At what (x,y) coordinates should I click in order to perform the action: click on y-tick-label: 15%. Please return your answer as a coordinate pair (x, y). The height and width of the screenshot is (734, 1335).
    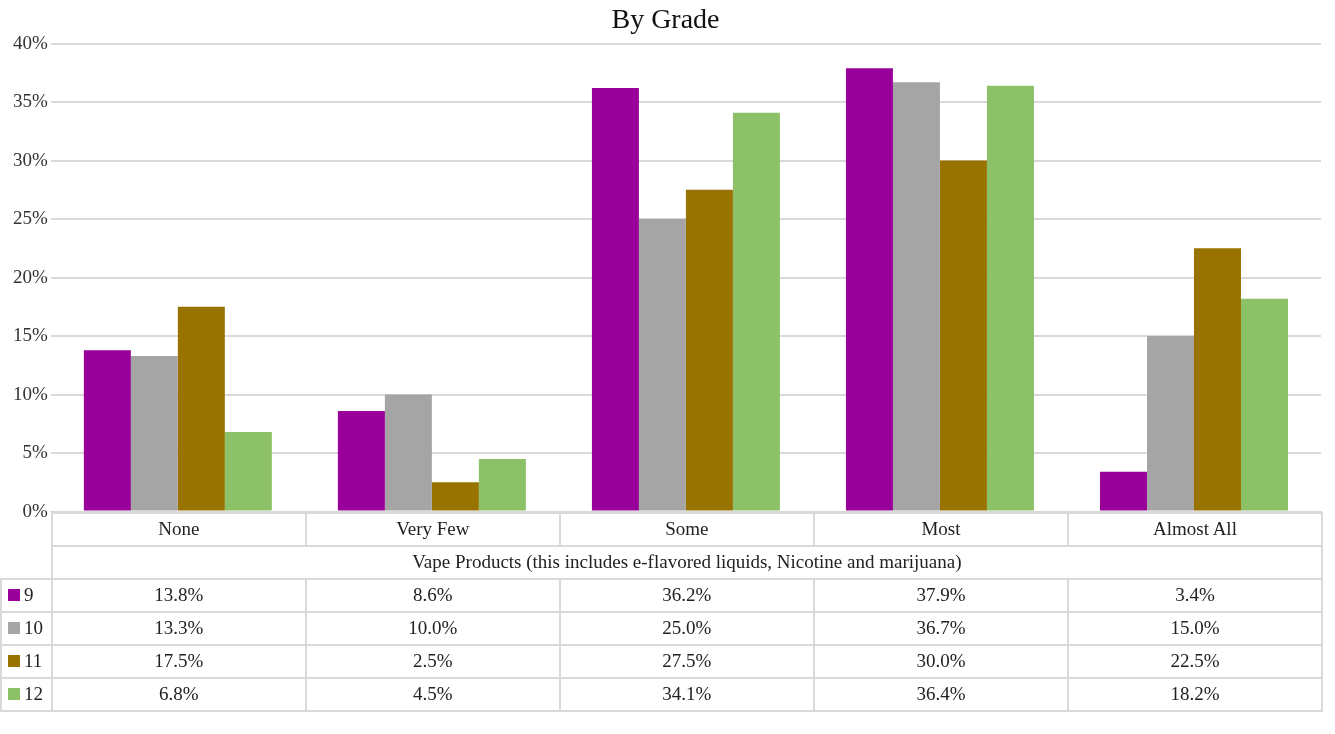
    Looking at the image, I should click on (30, 335).